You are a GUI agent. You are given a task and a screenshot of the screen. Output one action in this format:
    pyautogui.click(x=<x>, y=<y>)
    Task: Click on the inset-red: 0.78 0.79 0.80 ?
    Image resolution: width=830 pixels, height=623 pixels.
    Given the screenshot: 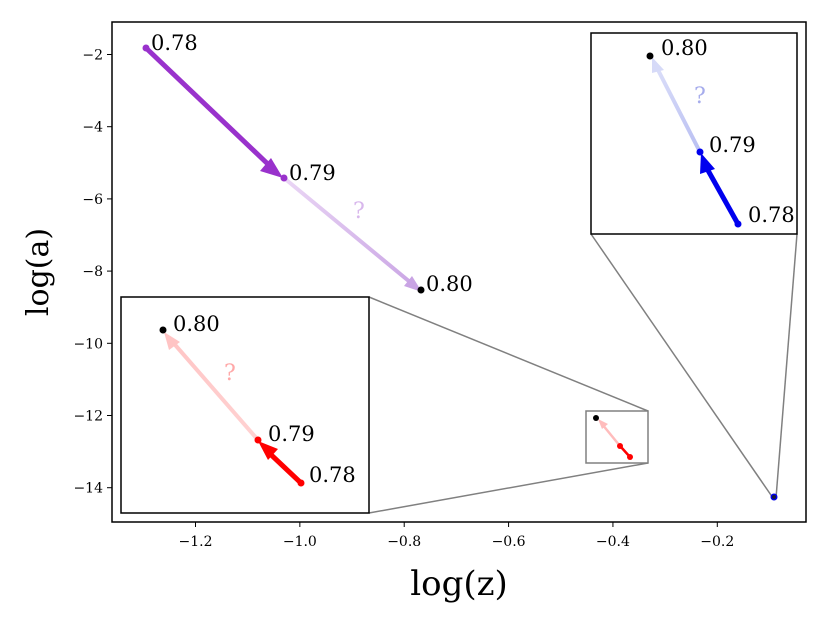 What is the action you would take?
    pyautogui.click(x=245, y=405)
    